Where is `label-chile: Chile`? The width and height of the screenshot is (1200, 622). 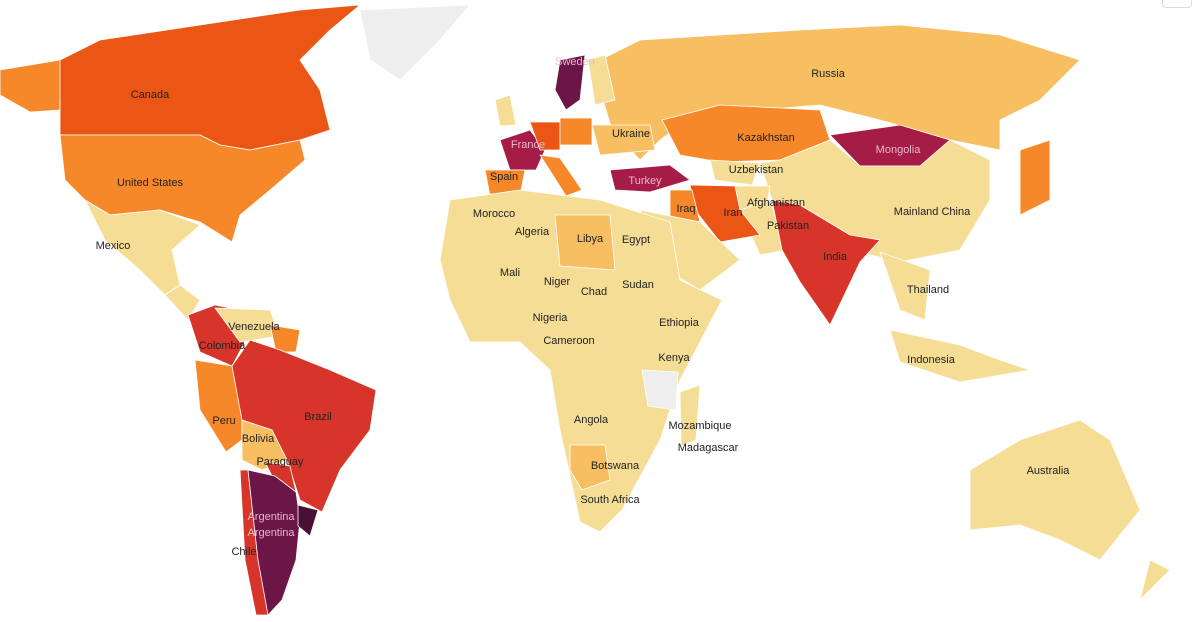
label-chile: Chile is located at coordinates (243, 552).